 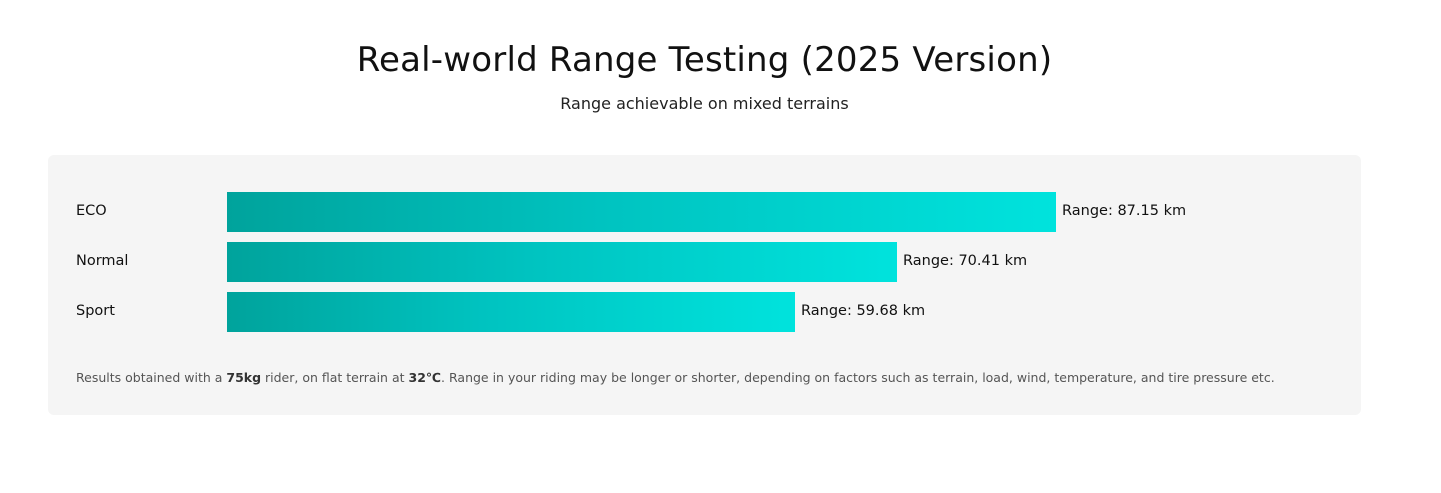 What do you see at coordinates (1124, 211) in the screenshot?
I see `bar-value-label-eco: Range: 87.15 km` at bounding box center [1124, 211].